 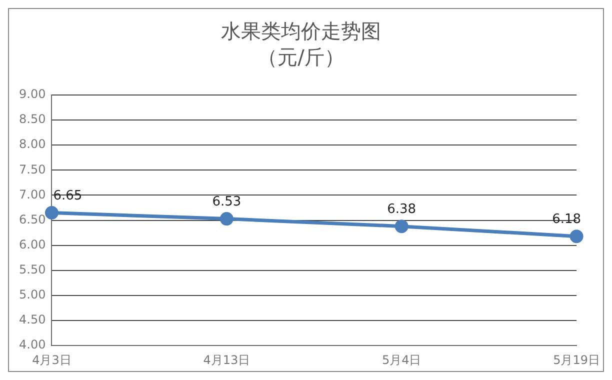 I want to click on x-tick-label: 4月3日, so click(x=52, y=359).